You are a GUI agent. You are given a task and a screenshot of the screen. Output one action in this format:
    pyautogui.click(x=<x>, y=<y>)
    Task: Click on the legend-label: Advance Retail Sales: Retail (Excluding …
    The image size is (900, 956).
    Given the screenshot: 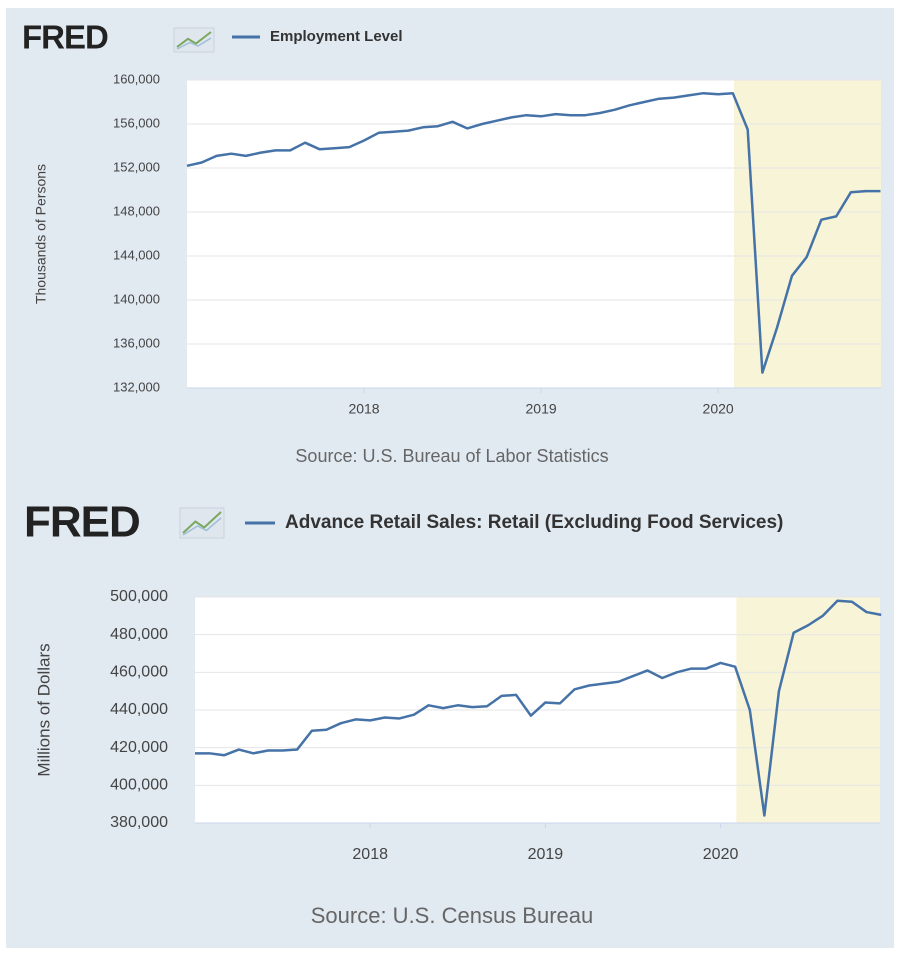 What is the action you would take?
    pyautogui.click(x=534, y=522)
    